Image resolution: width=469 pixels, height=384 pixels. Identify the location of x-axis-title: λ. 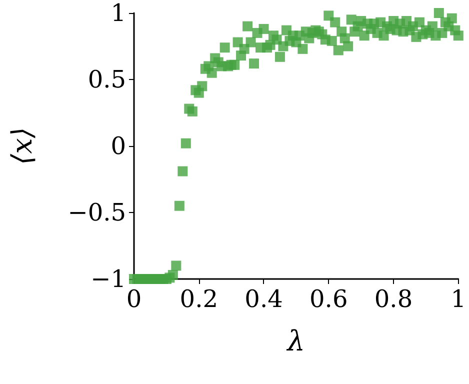
(296, 341).